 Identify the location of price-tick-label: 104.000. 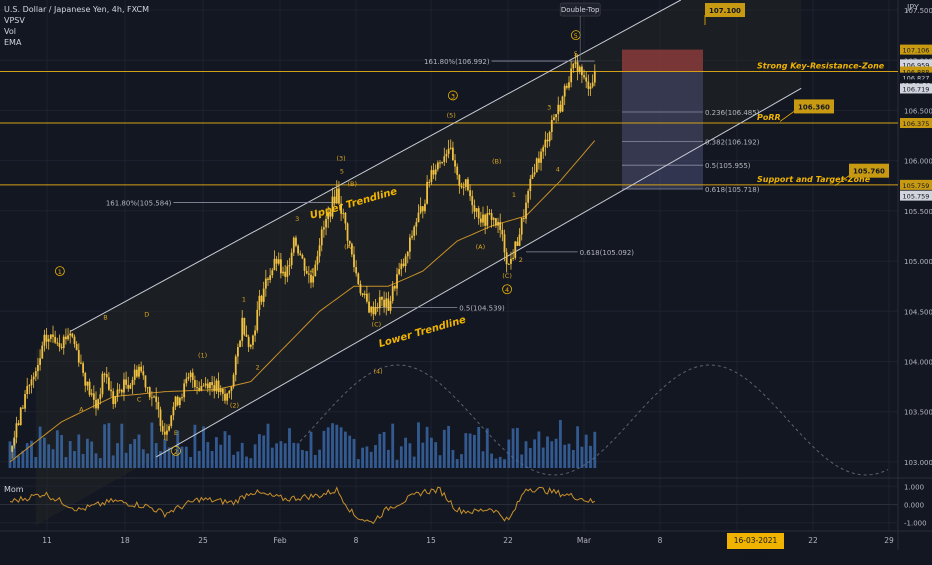
(918, 363).